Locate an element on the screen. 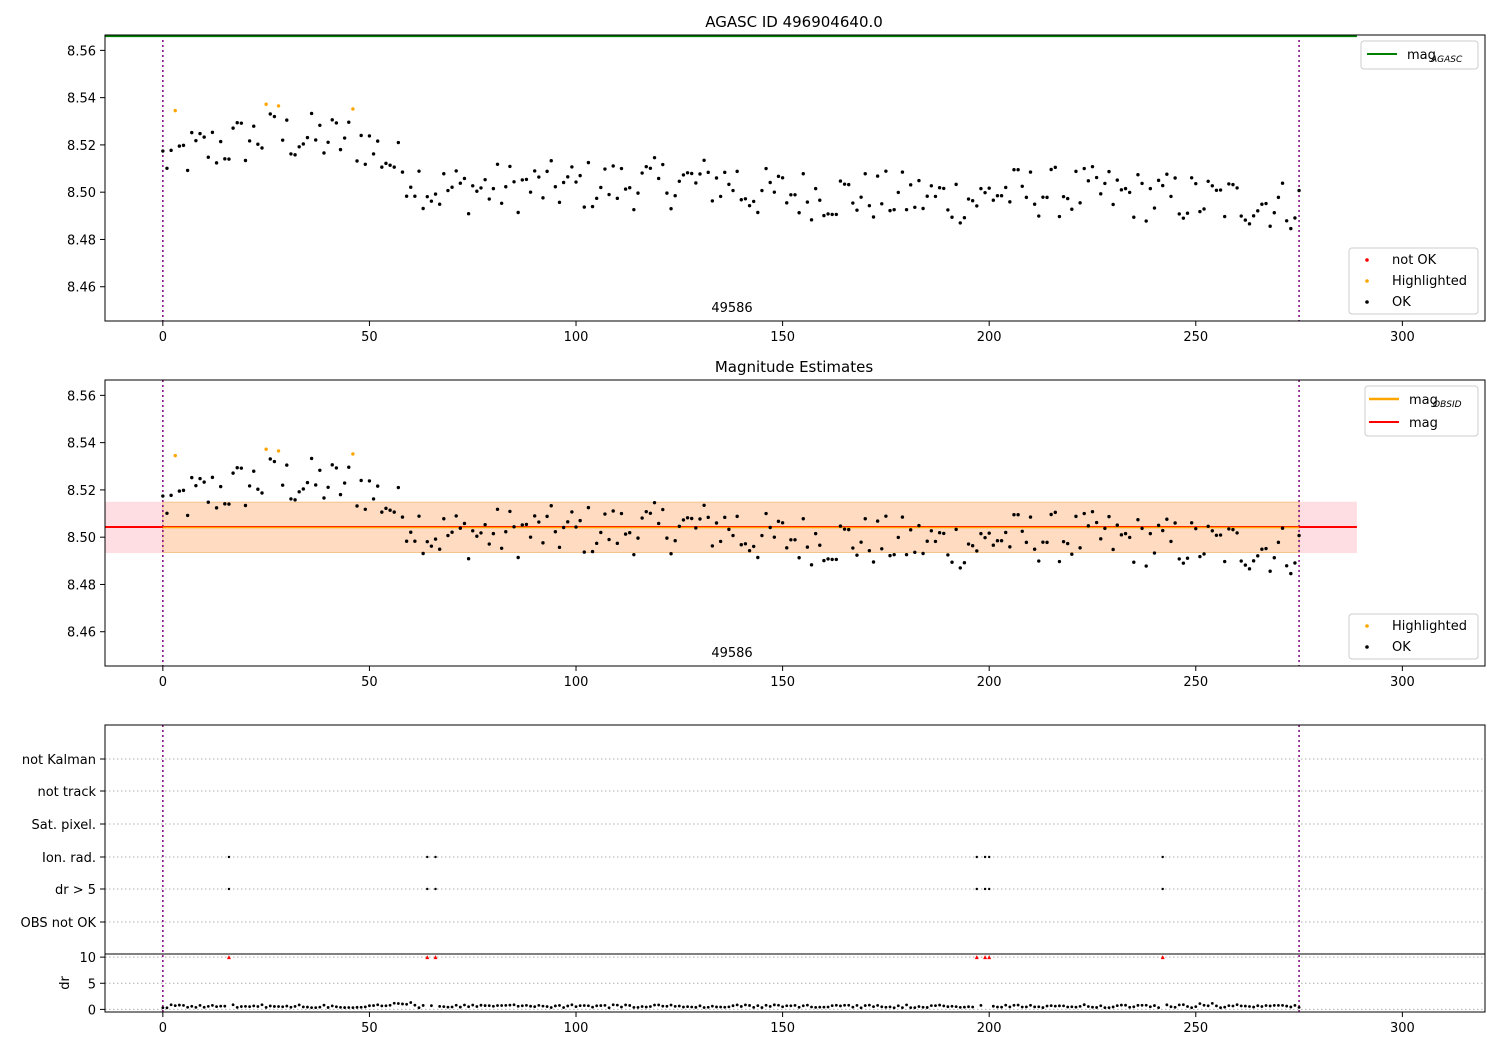 This screenshot has width=1500, height=1054. legend-not-ok-label: not OK is located at coordinates (1414, 260).